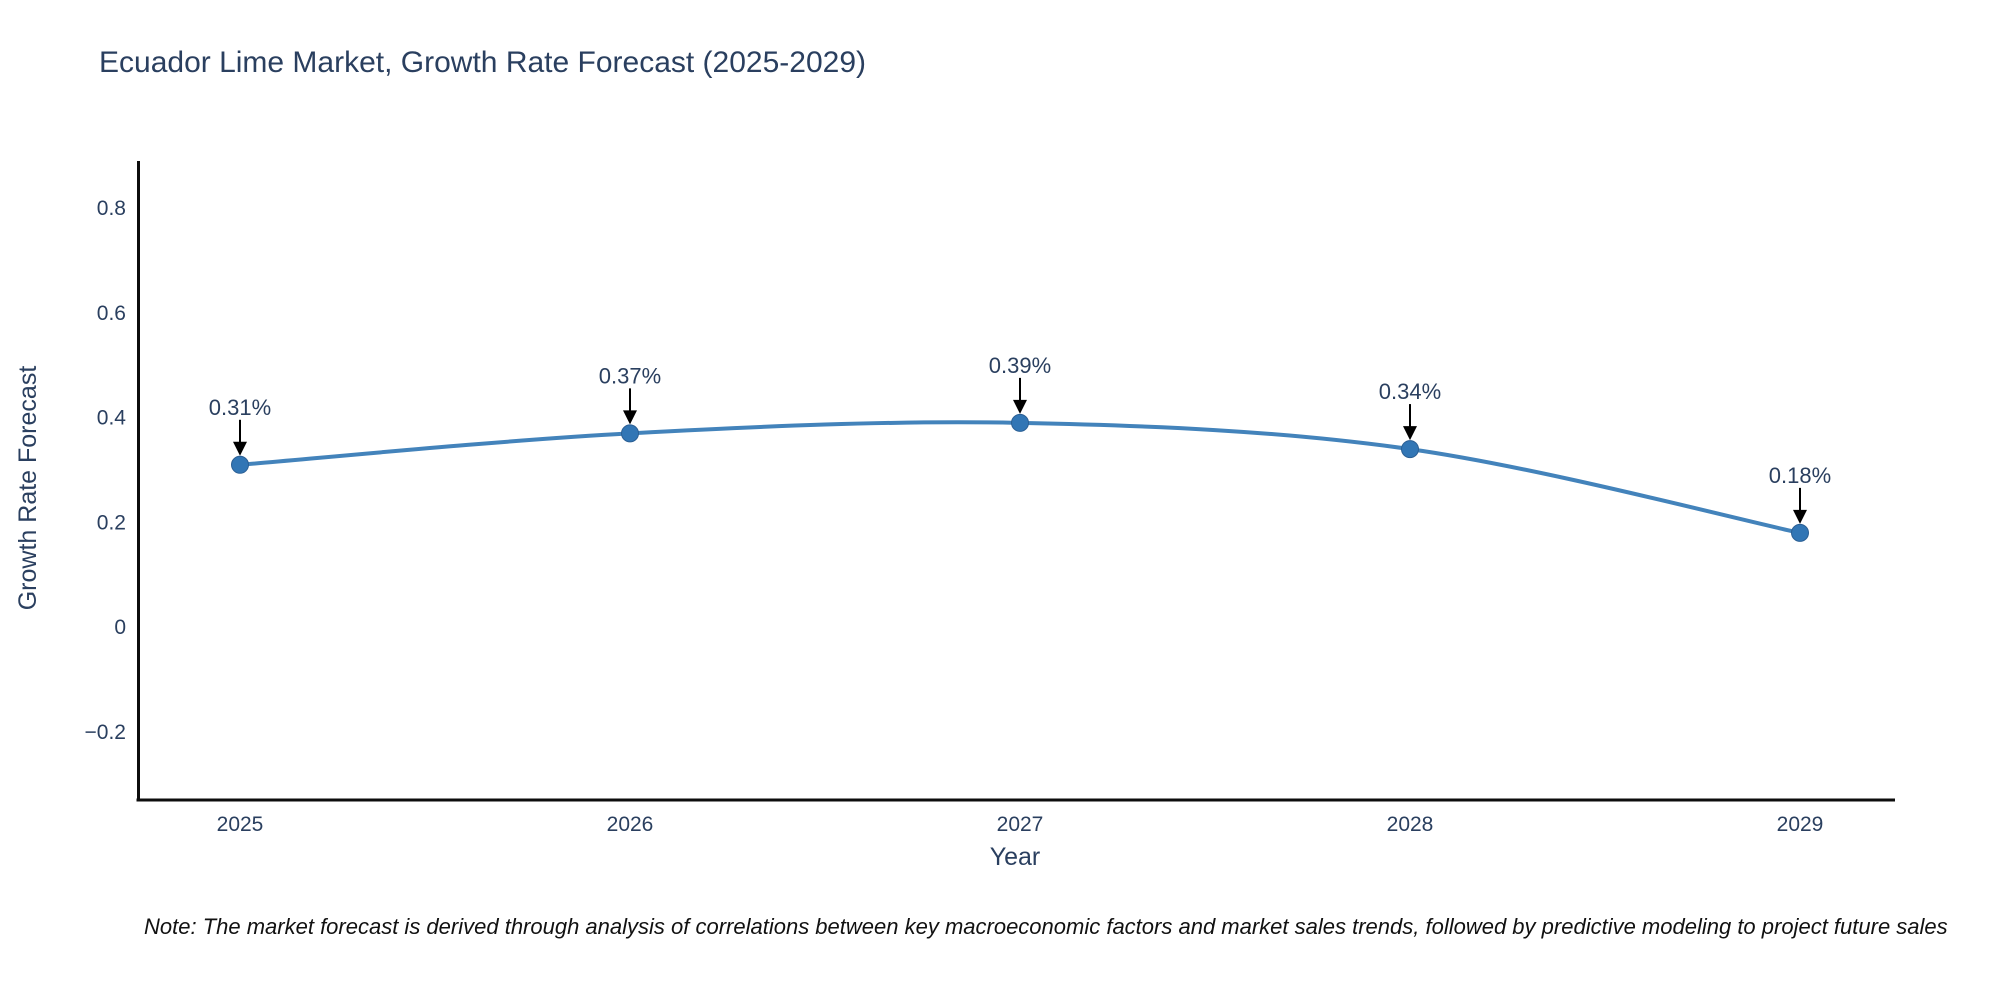 This screenshot has width=2000, height=1000. Describe the element at coordinates (630, 824) in the screenshot. I see `x-tick-label: 2026` at that location.